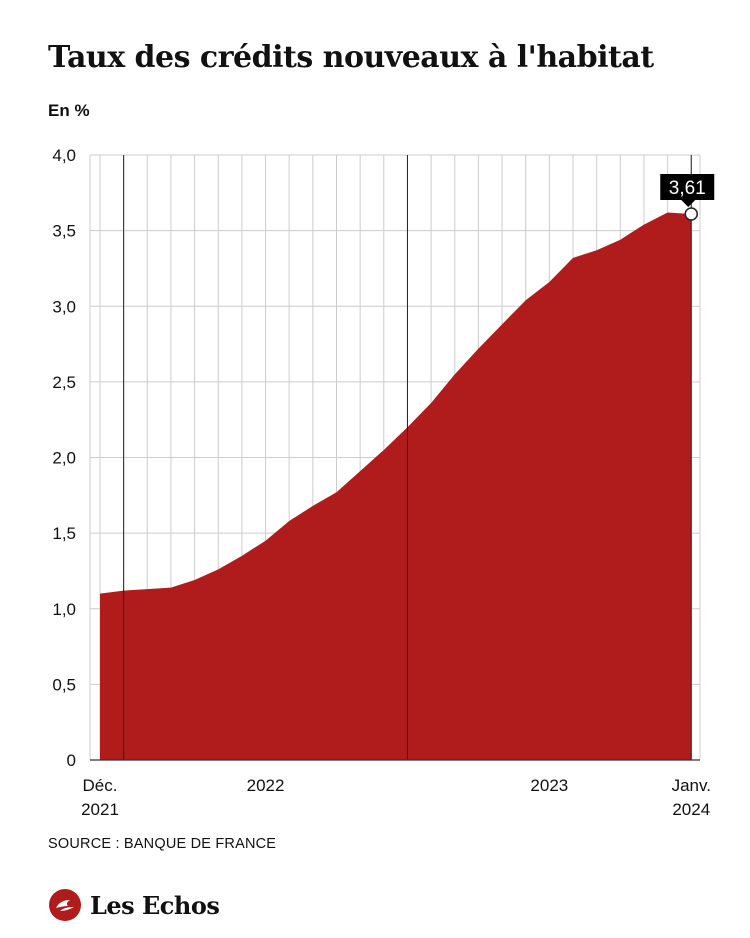 This screenshot has height=938, width=750. I want to click on brand-name: Les Echos, so click(155, 905).